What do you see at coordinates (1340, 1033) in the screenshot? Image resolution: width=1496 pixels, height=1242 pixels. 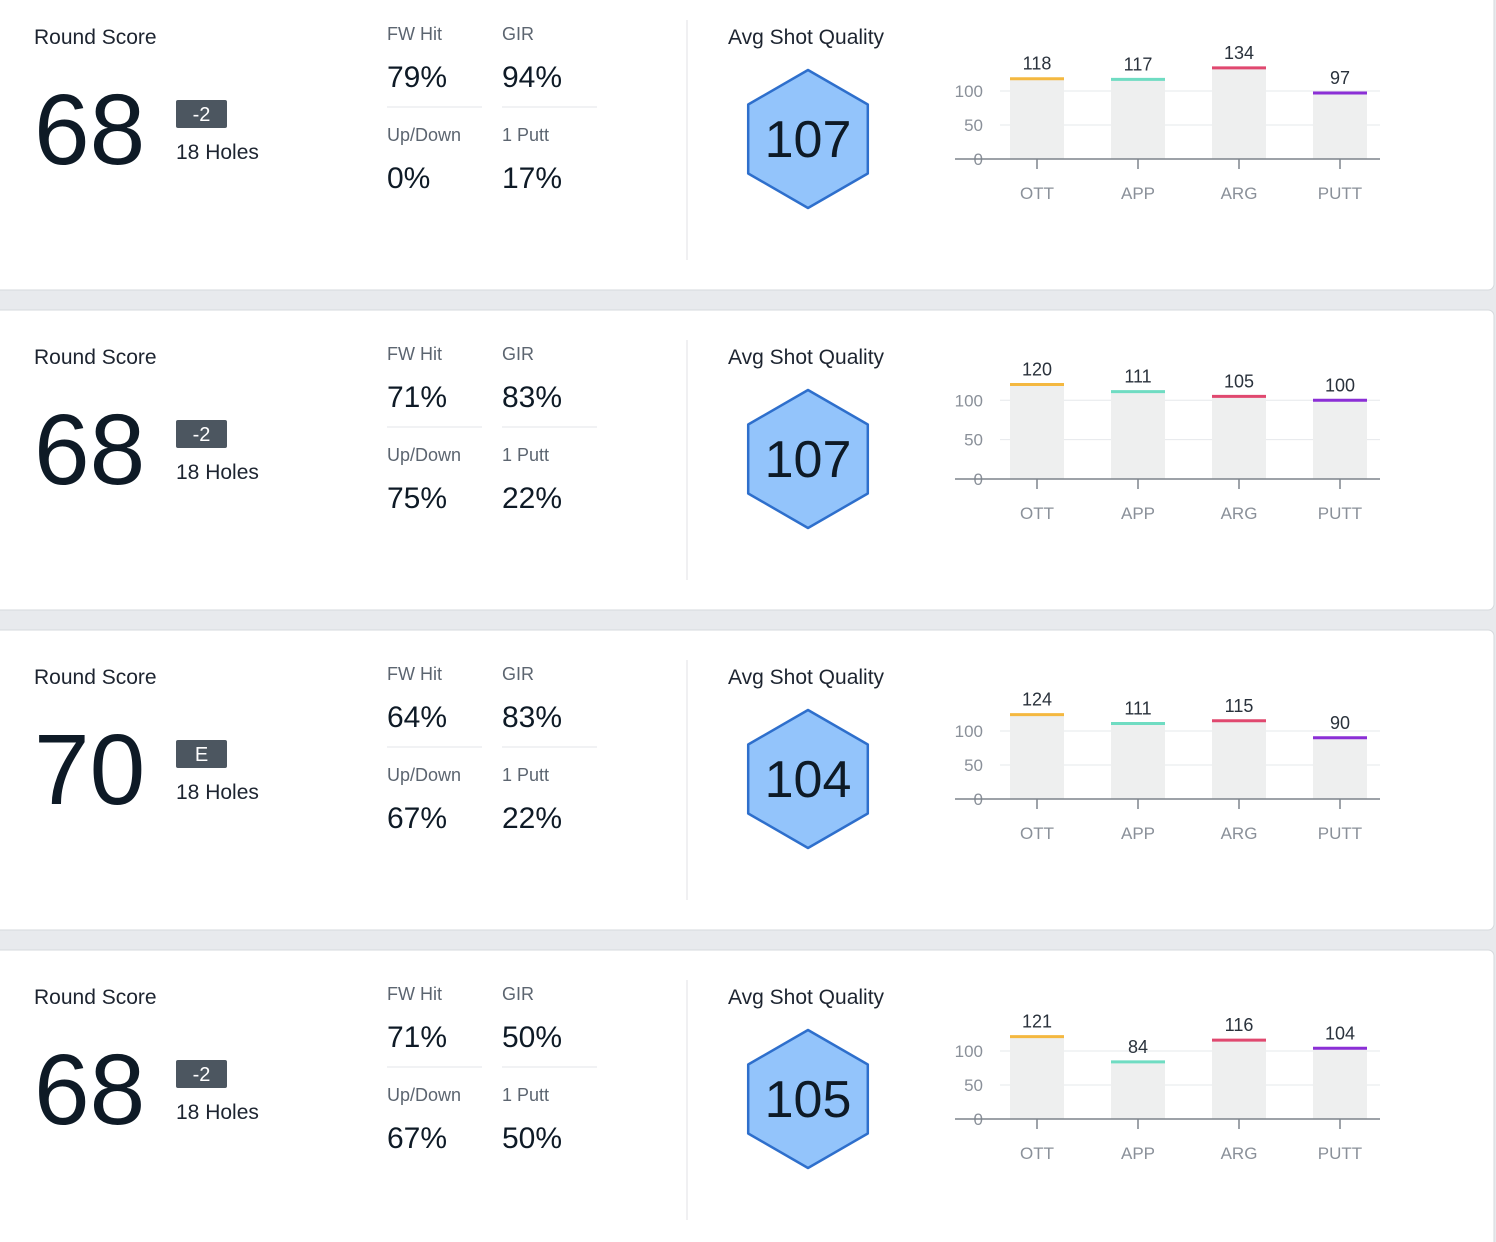 I see `value-label: 104` at bounding box center [1340, 1033].